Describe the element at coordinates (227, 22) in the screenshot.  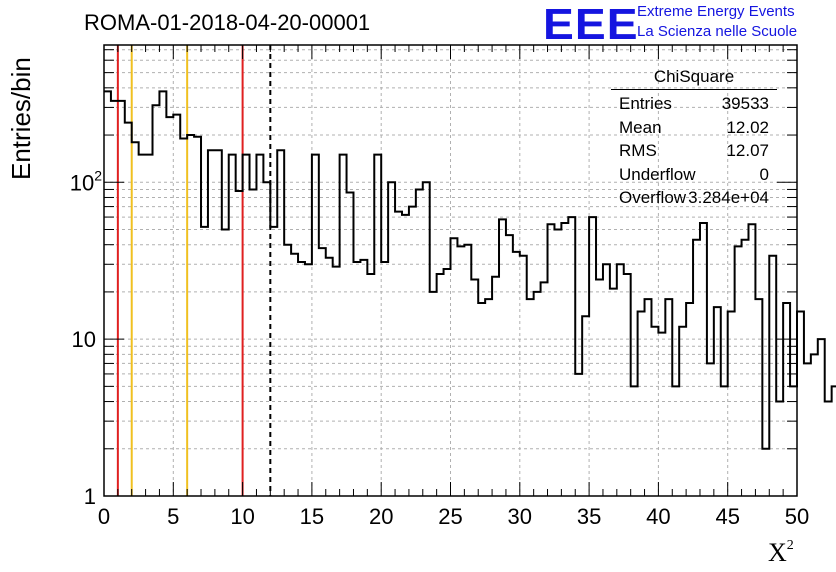
I see `chart-title: ROMA-01-2018-04-20-00001` at that location.